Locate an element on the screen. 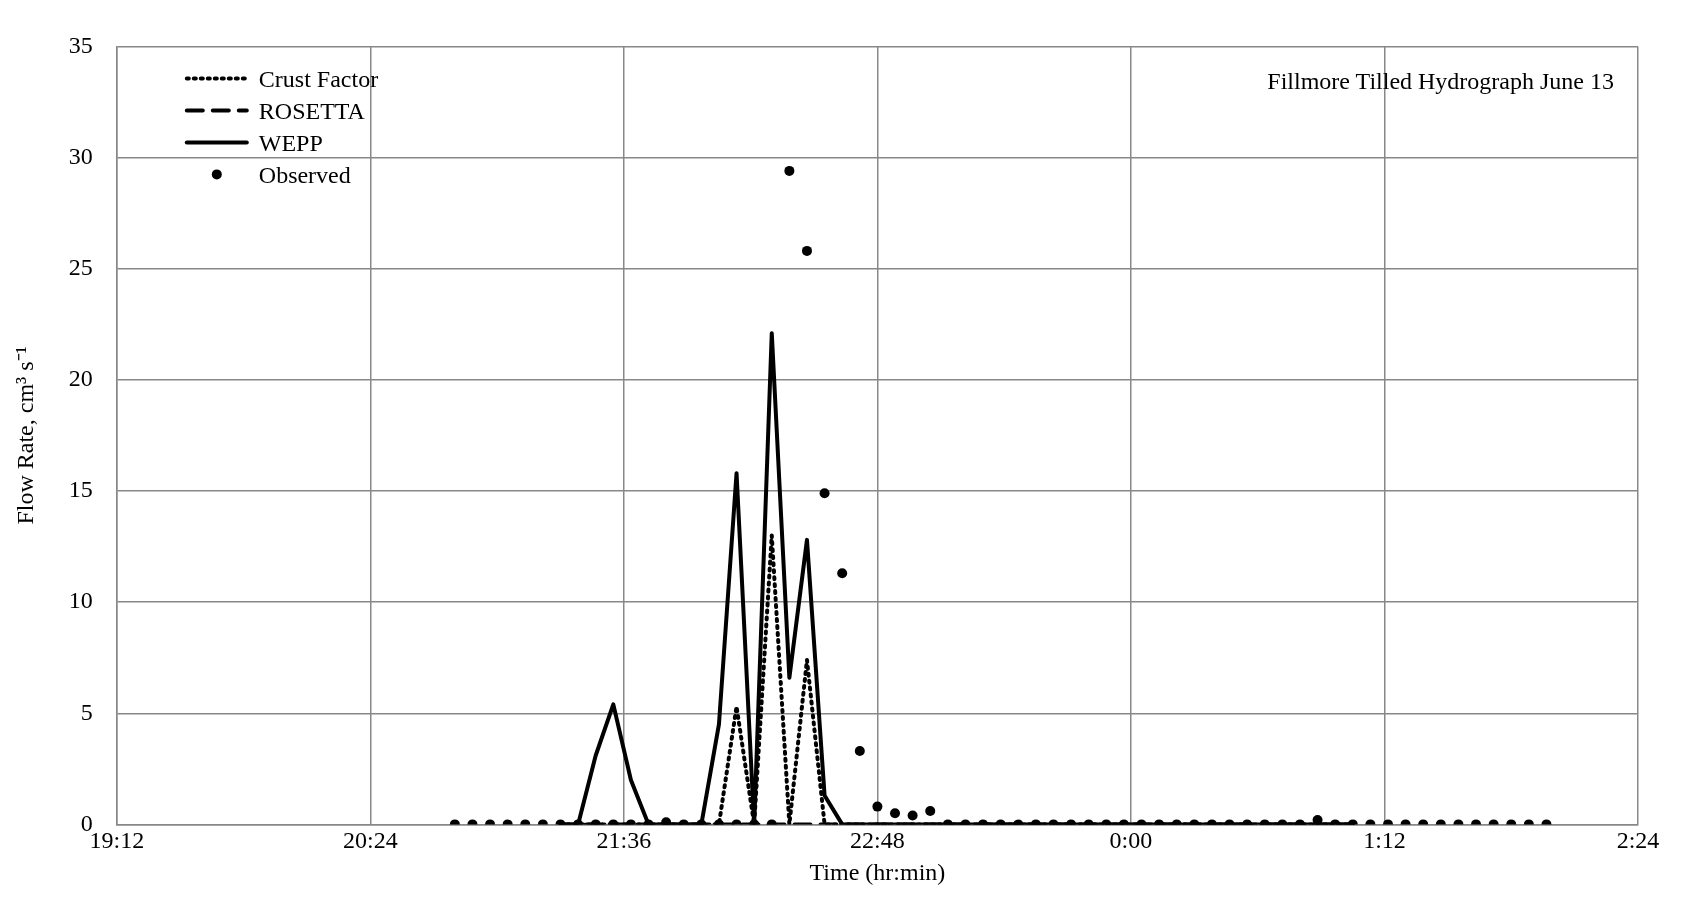 Image resolution: width=1681 pixels, height=899 pixels. x-tick-label: 20:24 is located at coordinates (370, 840).